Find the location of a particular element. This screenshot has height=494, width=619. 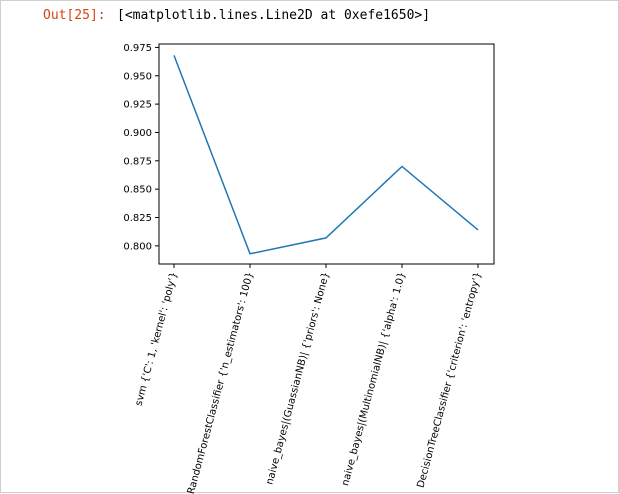

y-tick-label: 0.950 is located at coordinates (137, 76).